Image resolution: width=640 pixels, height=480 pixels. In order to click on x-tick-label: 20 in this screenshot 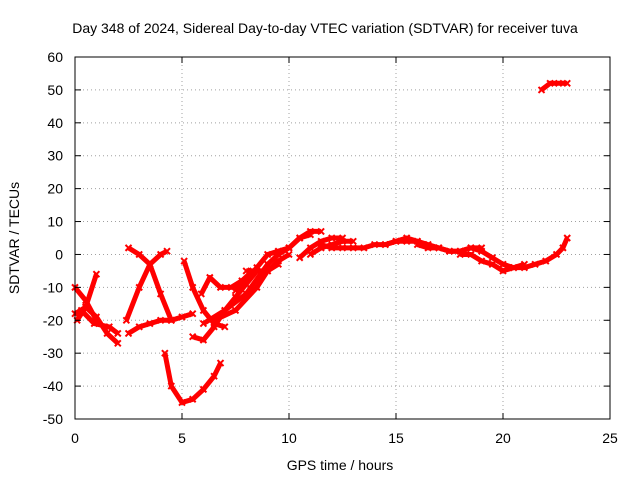, I will do `click(503, 438)`.